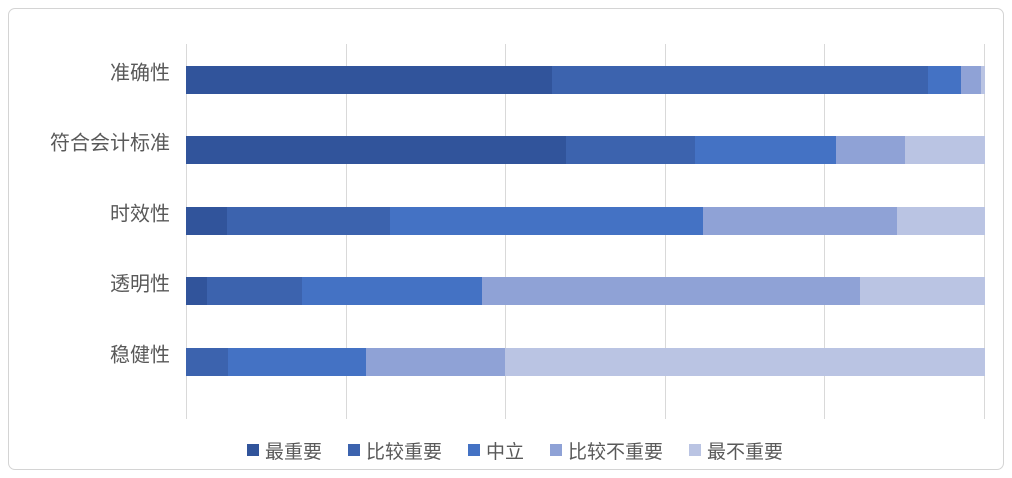 This screenshot has width=1012, height=478. I want to click on legend-item-最不重要: 最不重要, so click(736, 450).